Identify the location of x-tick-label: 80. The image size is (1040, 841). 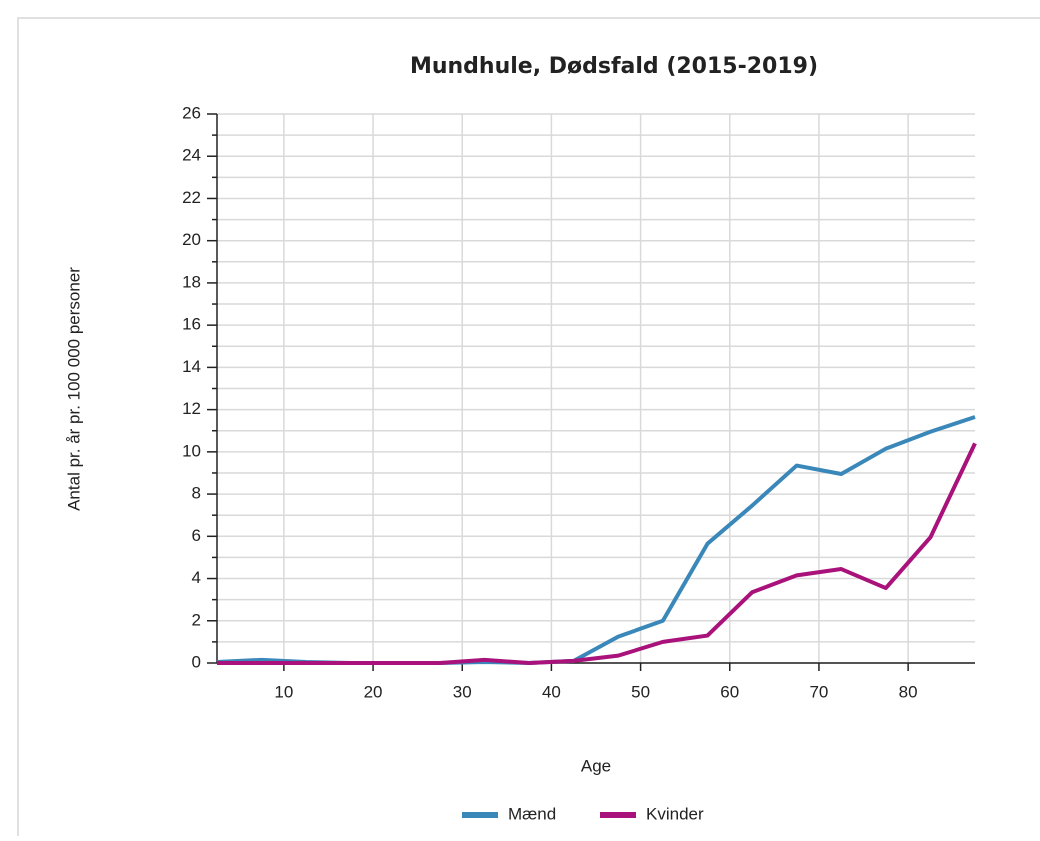
(908, 691).